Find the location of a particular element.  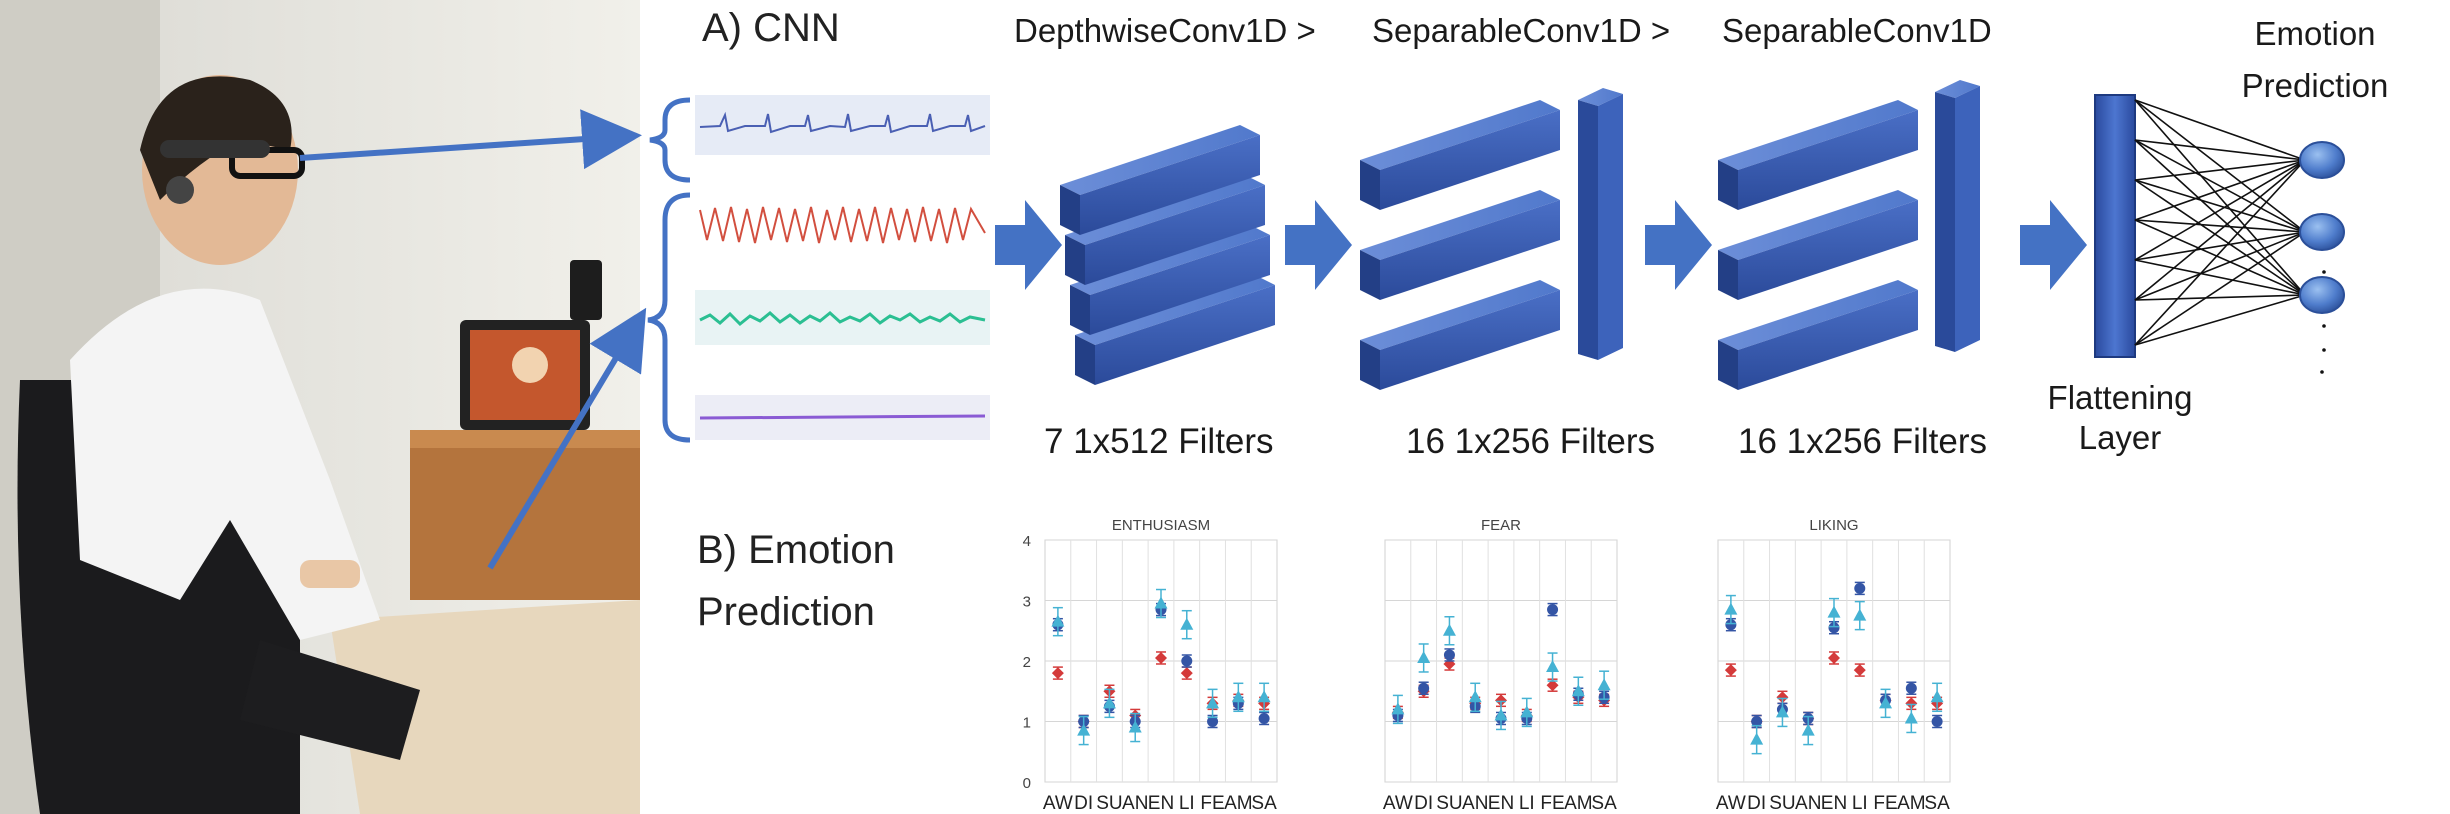

depthwise-blocks is located at coordinates (1167, 255).